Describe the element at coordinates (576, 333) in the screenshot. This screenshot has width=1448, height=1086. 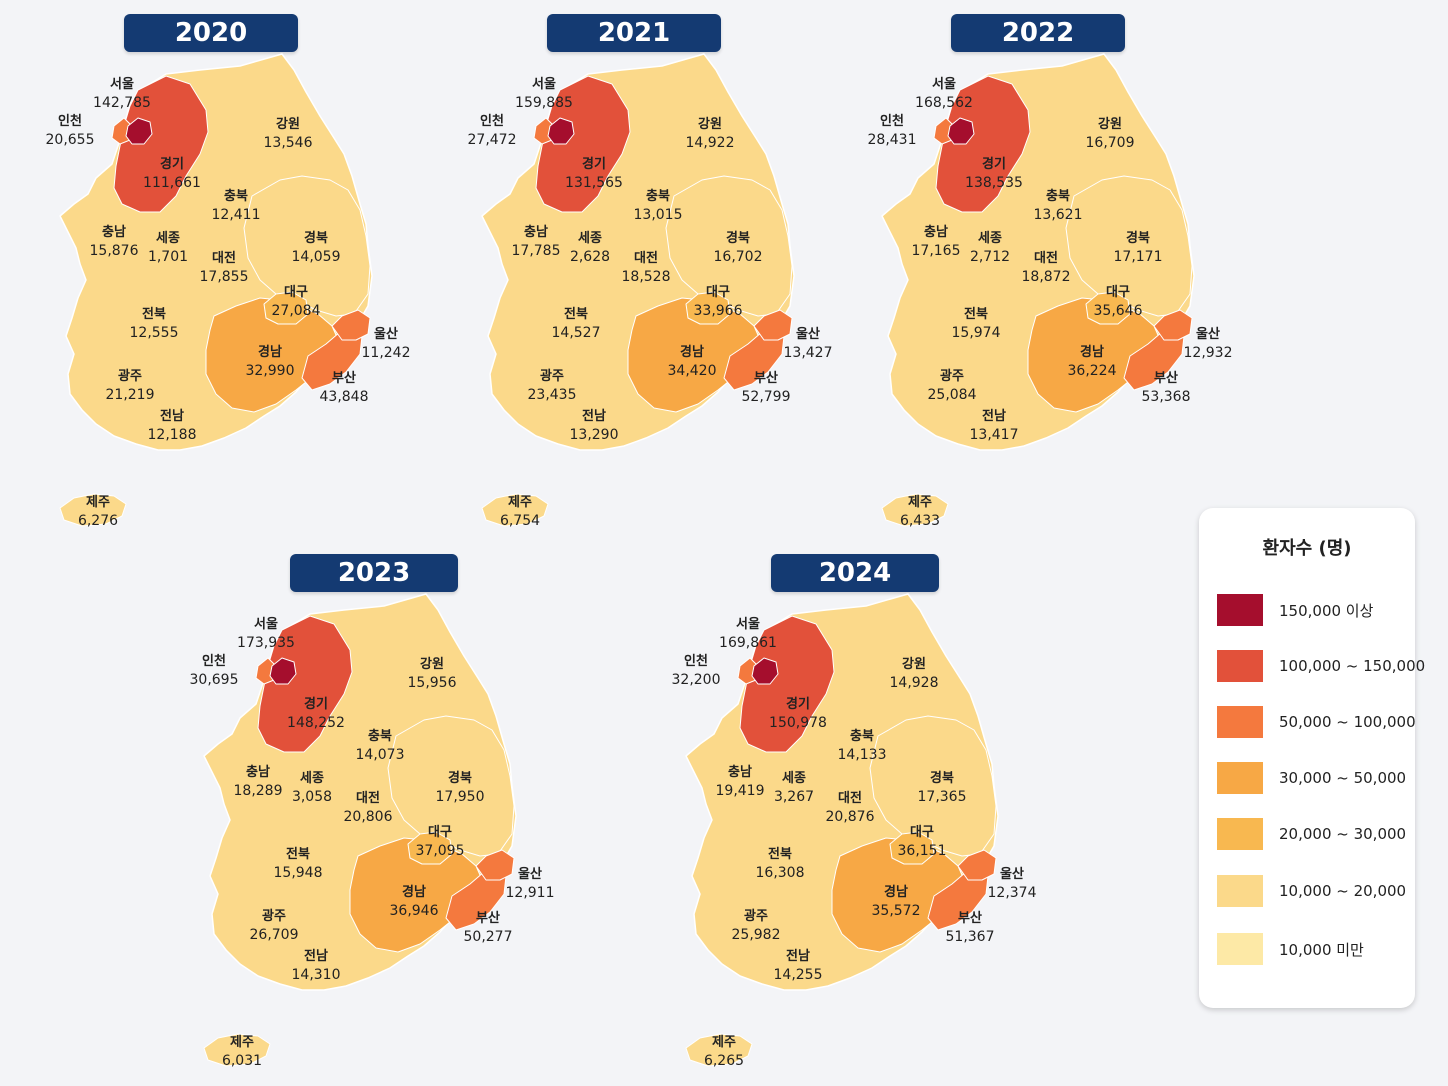
I see `region-value: 14,527` at that location.